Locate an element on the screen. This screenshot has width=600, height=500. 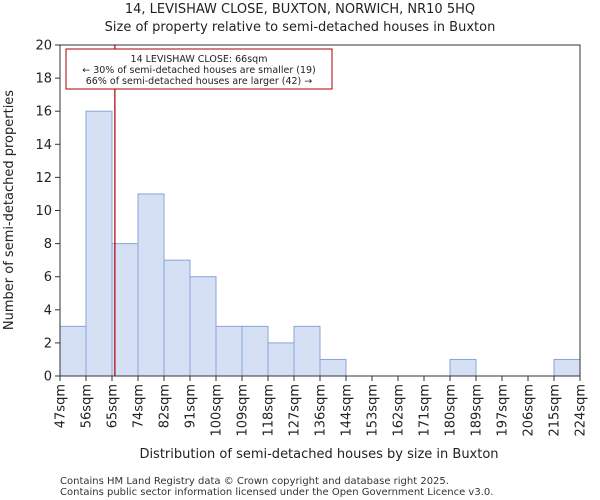
x-tick-label-82sqm: 82sqm is located at coordinates (165, 406).